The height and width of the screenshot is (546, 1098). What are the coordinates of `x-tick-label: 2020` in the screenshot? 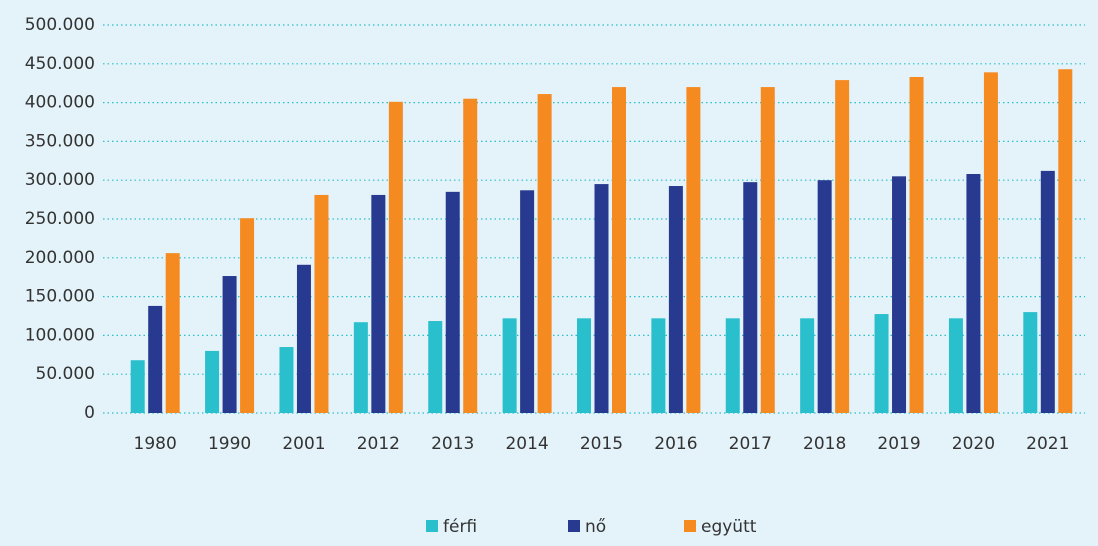 It's located at (973, 444).